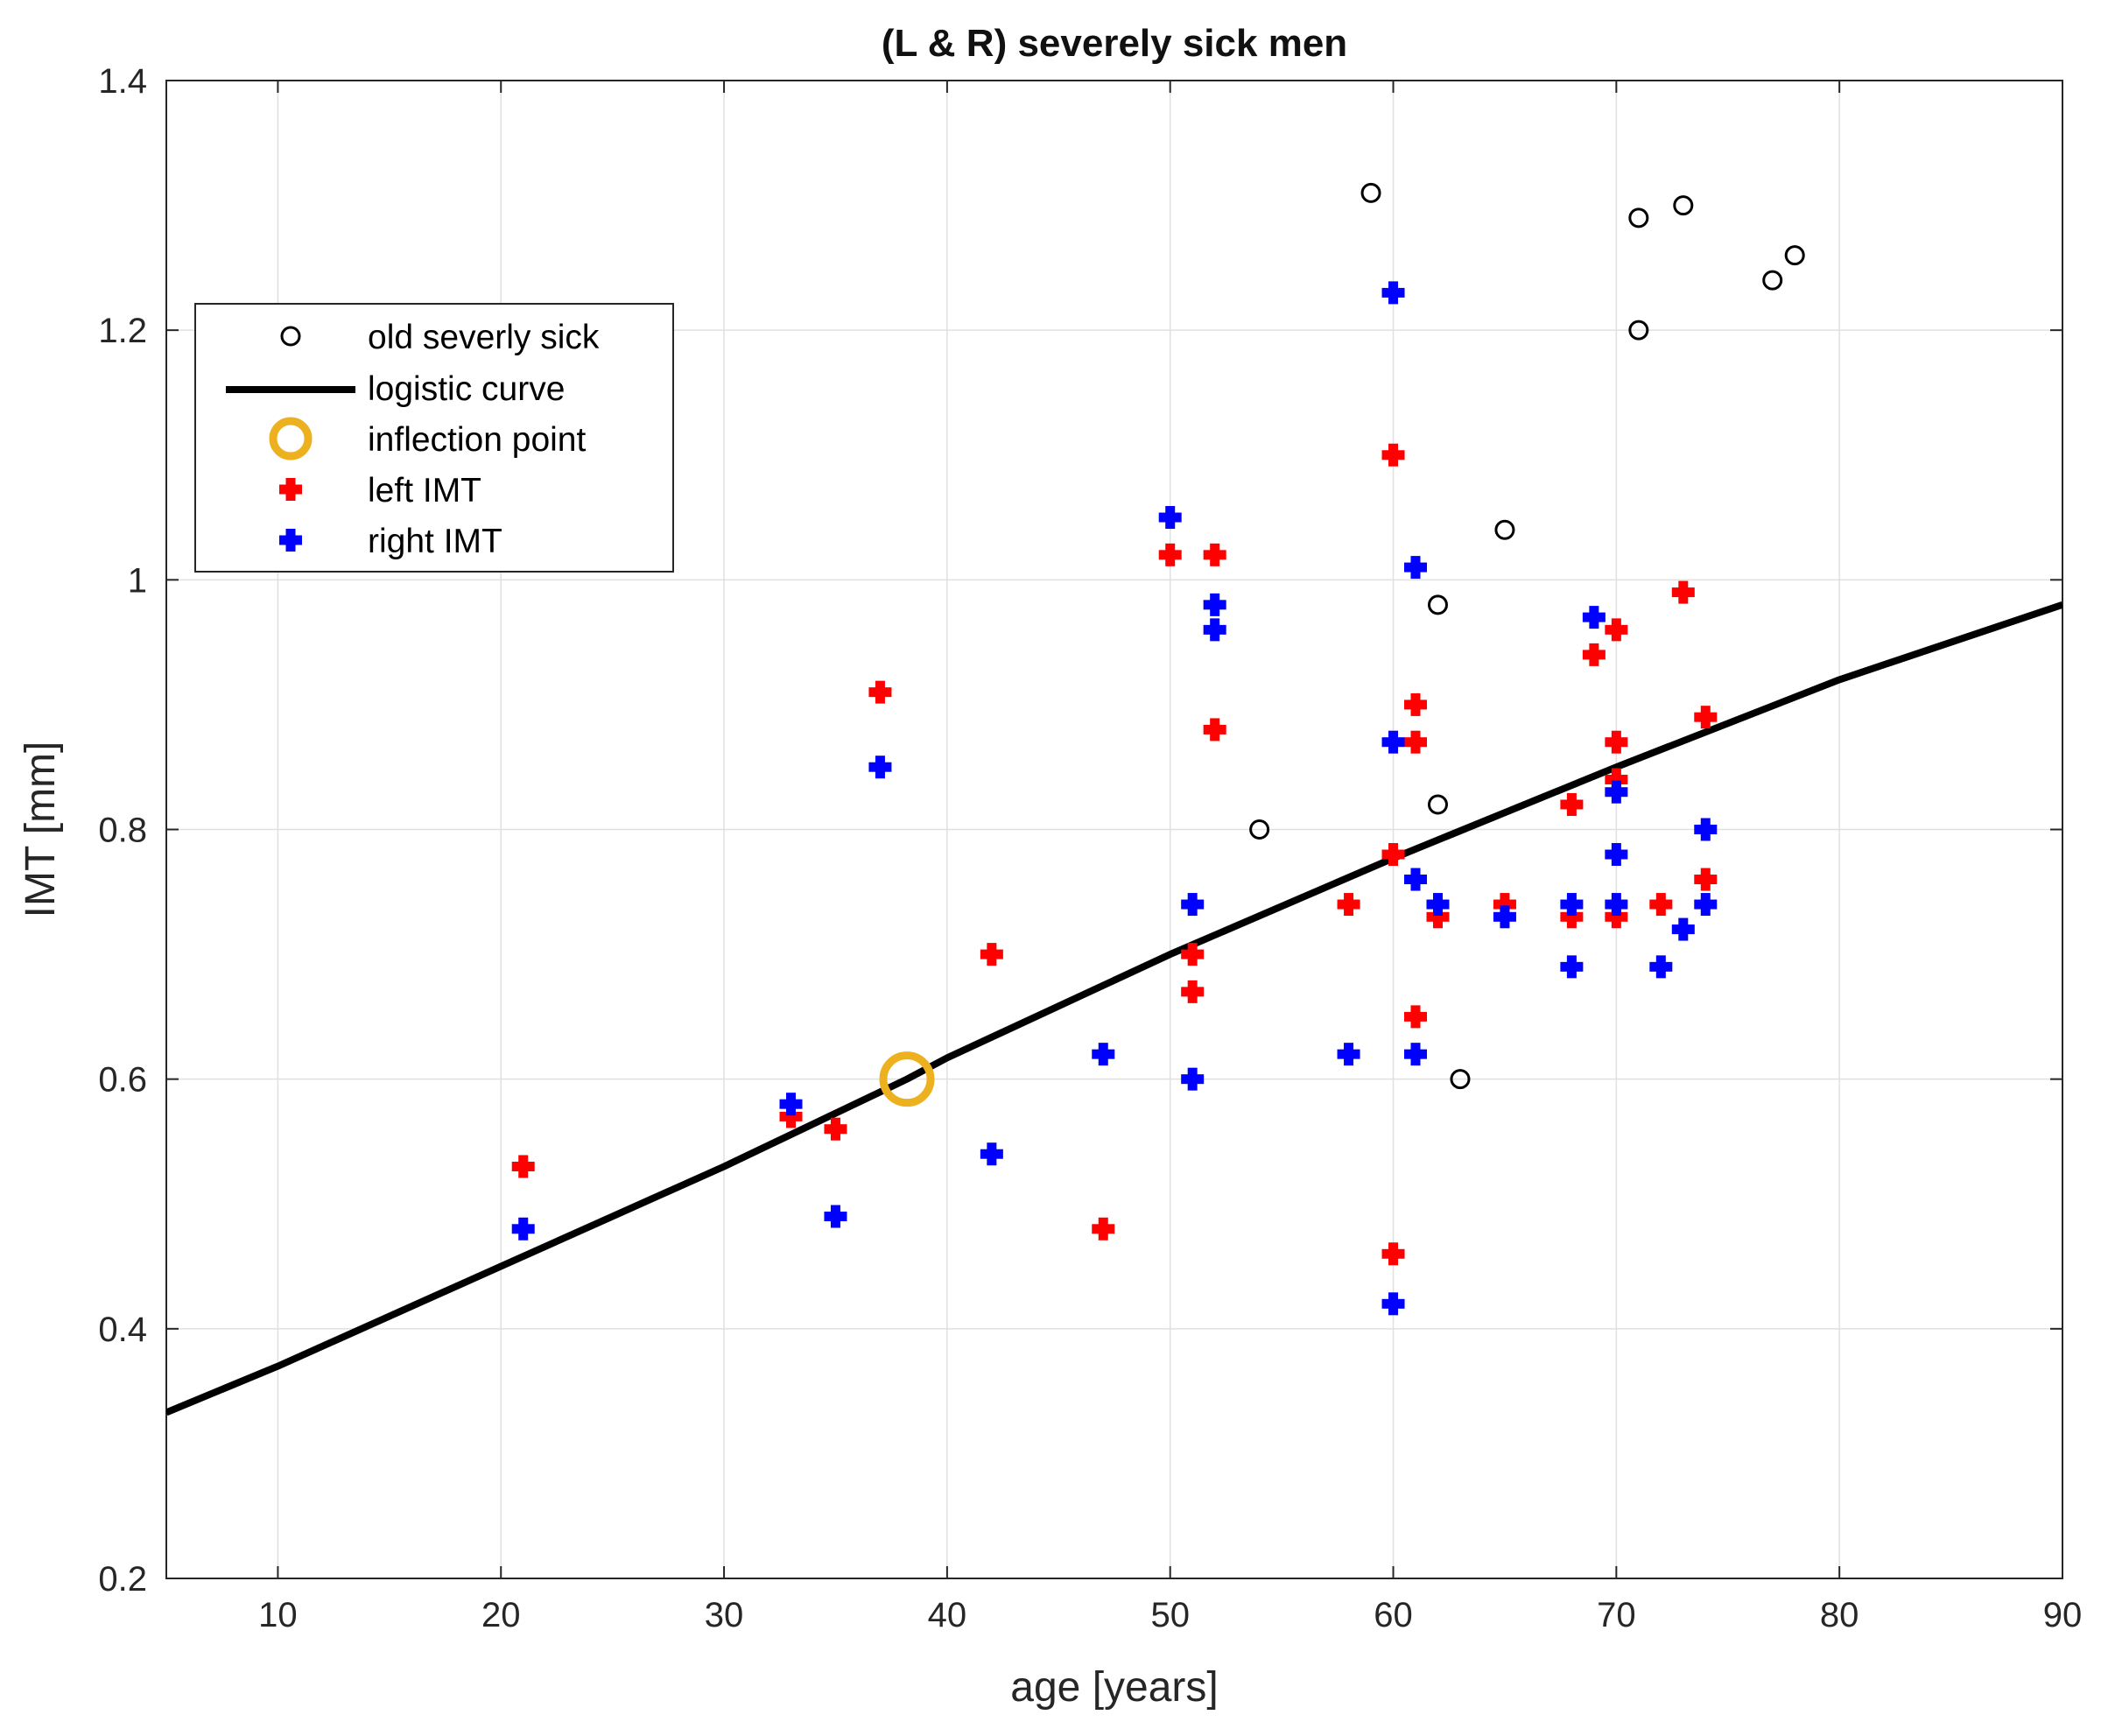 This screenshot has width=2101, height=1736. Describe the element at coordinates (724, 1615) in the screenshot. I see `x-tick-label: 30` at that location.